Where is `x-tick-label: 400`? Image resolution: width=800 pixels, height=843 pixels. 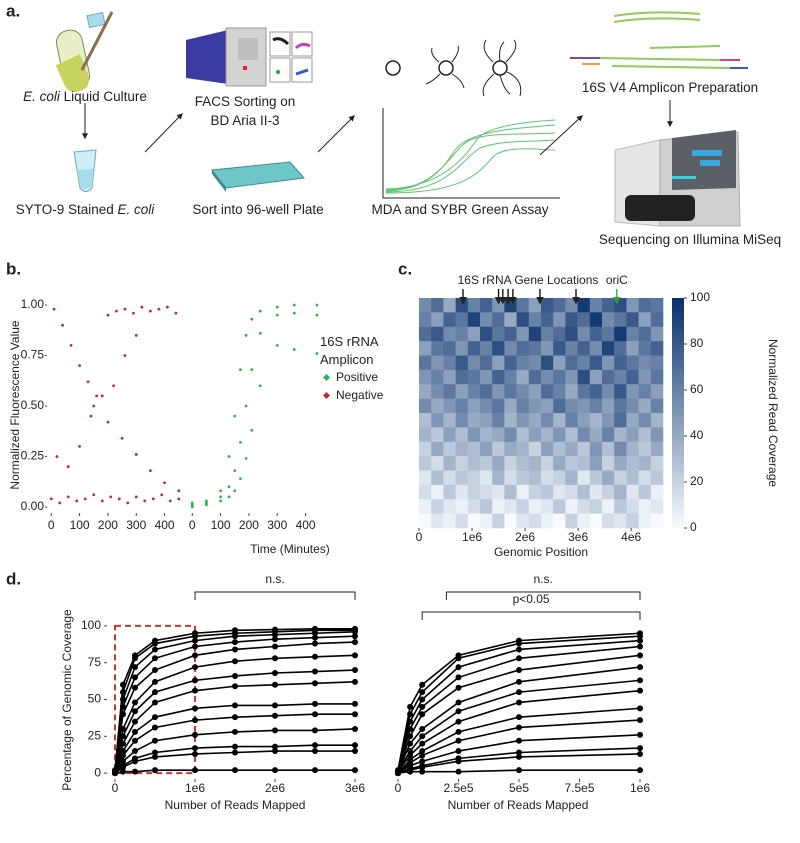
x-tick-label: 400 is located at coordinates (165, 525).